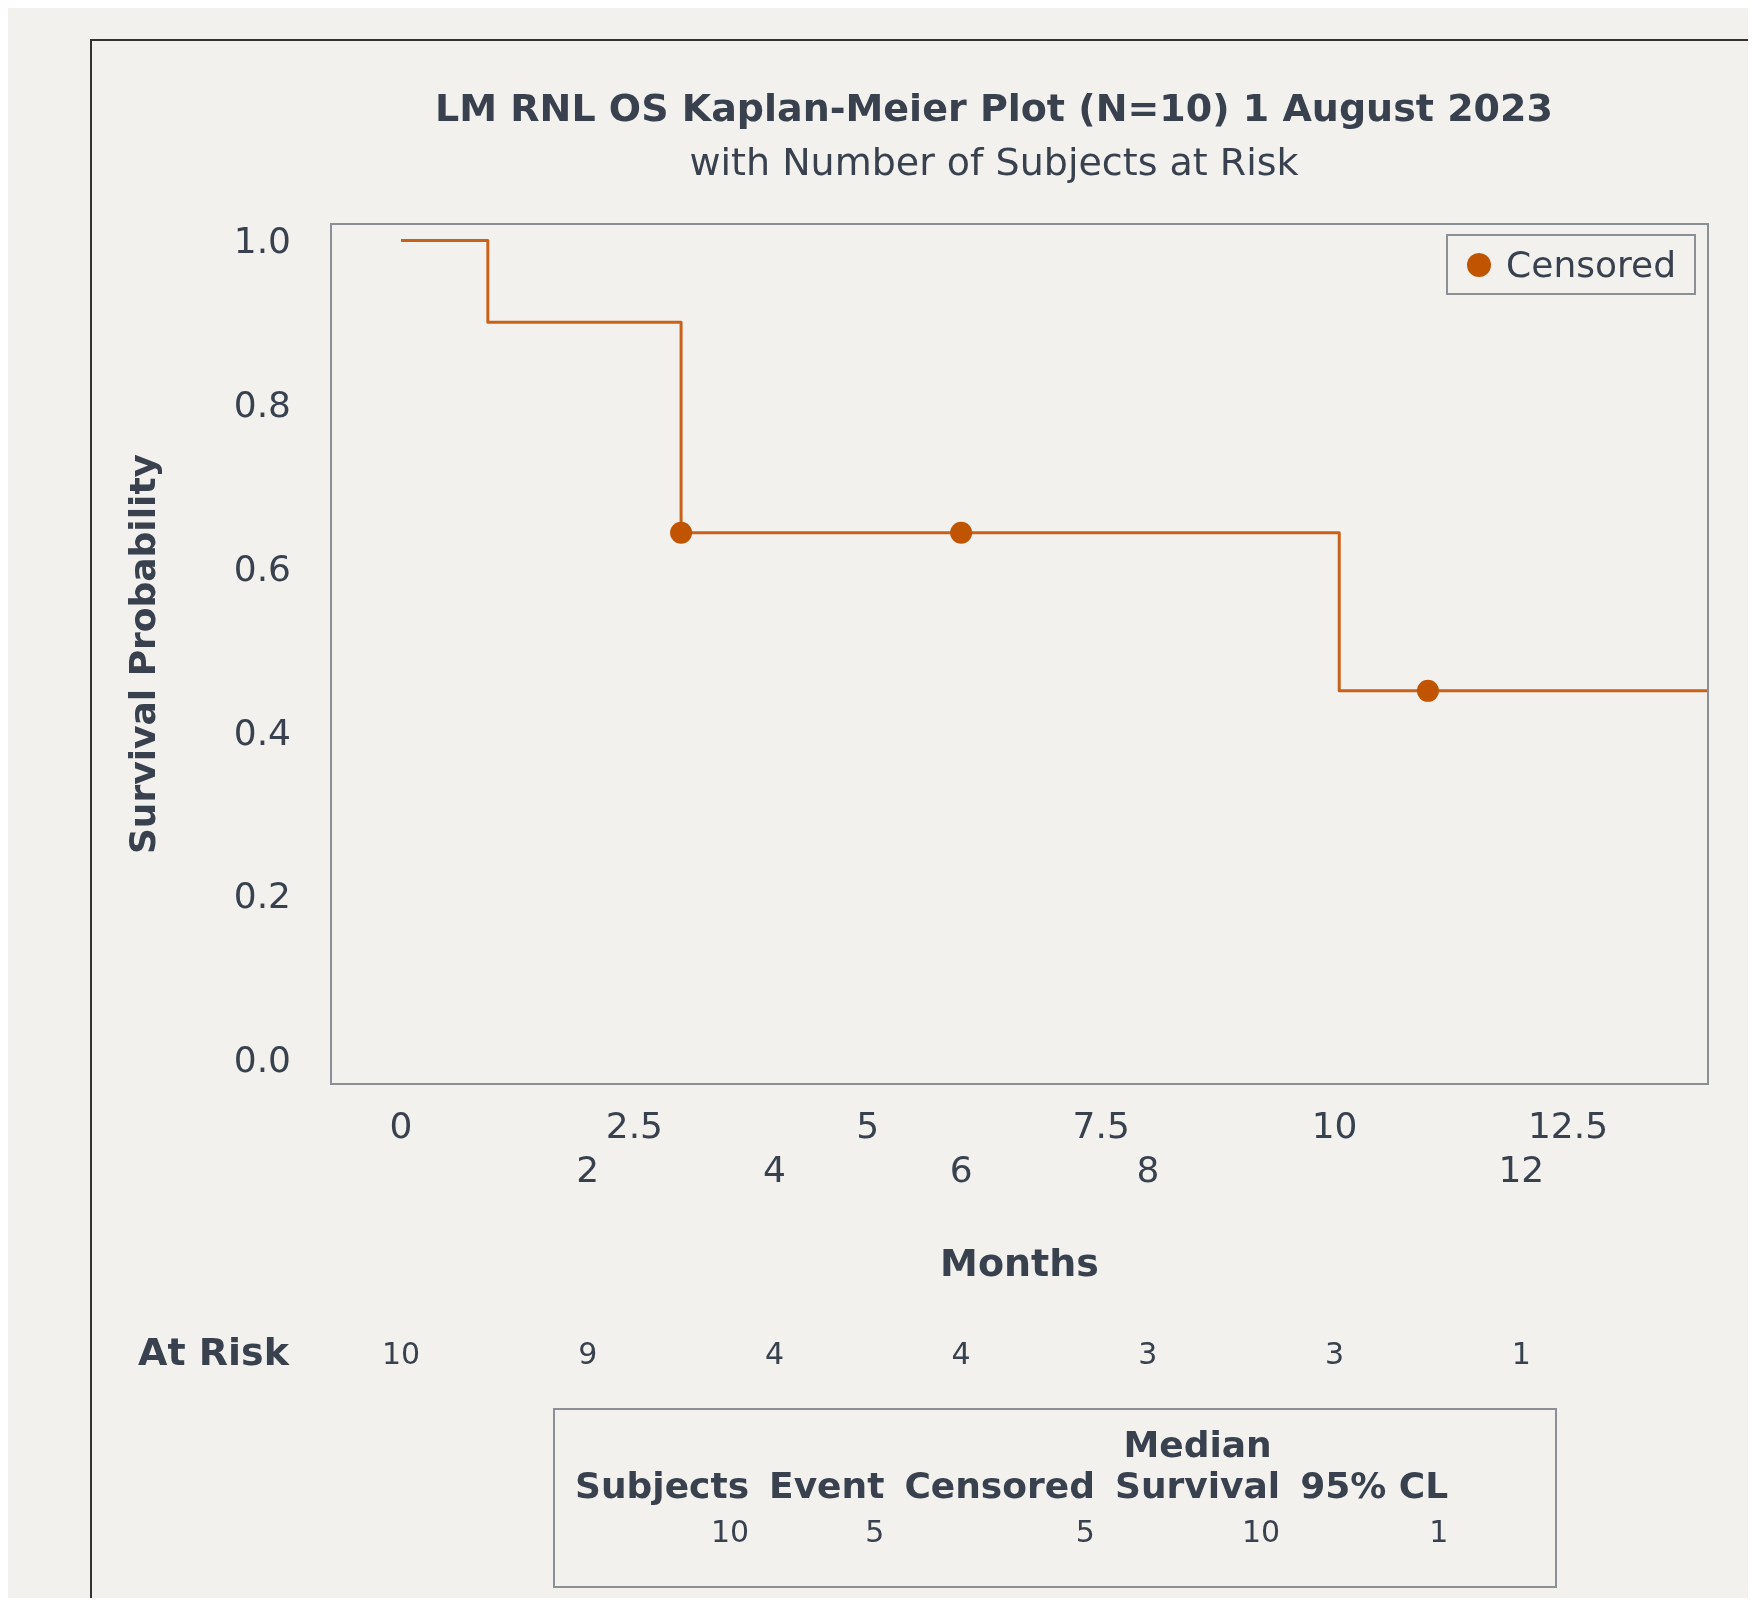 Image resolution: width=1756 pixels, height=1609 pixels. Describe the element at coordinates (634, 1125) in the screenshot. I see `x-tick-label: 2.5` at that location.